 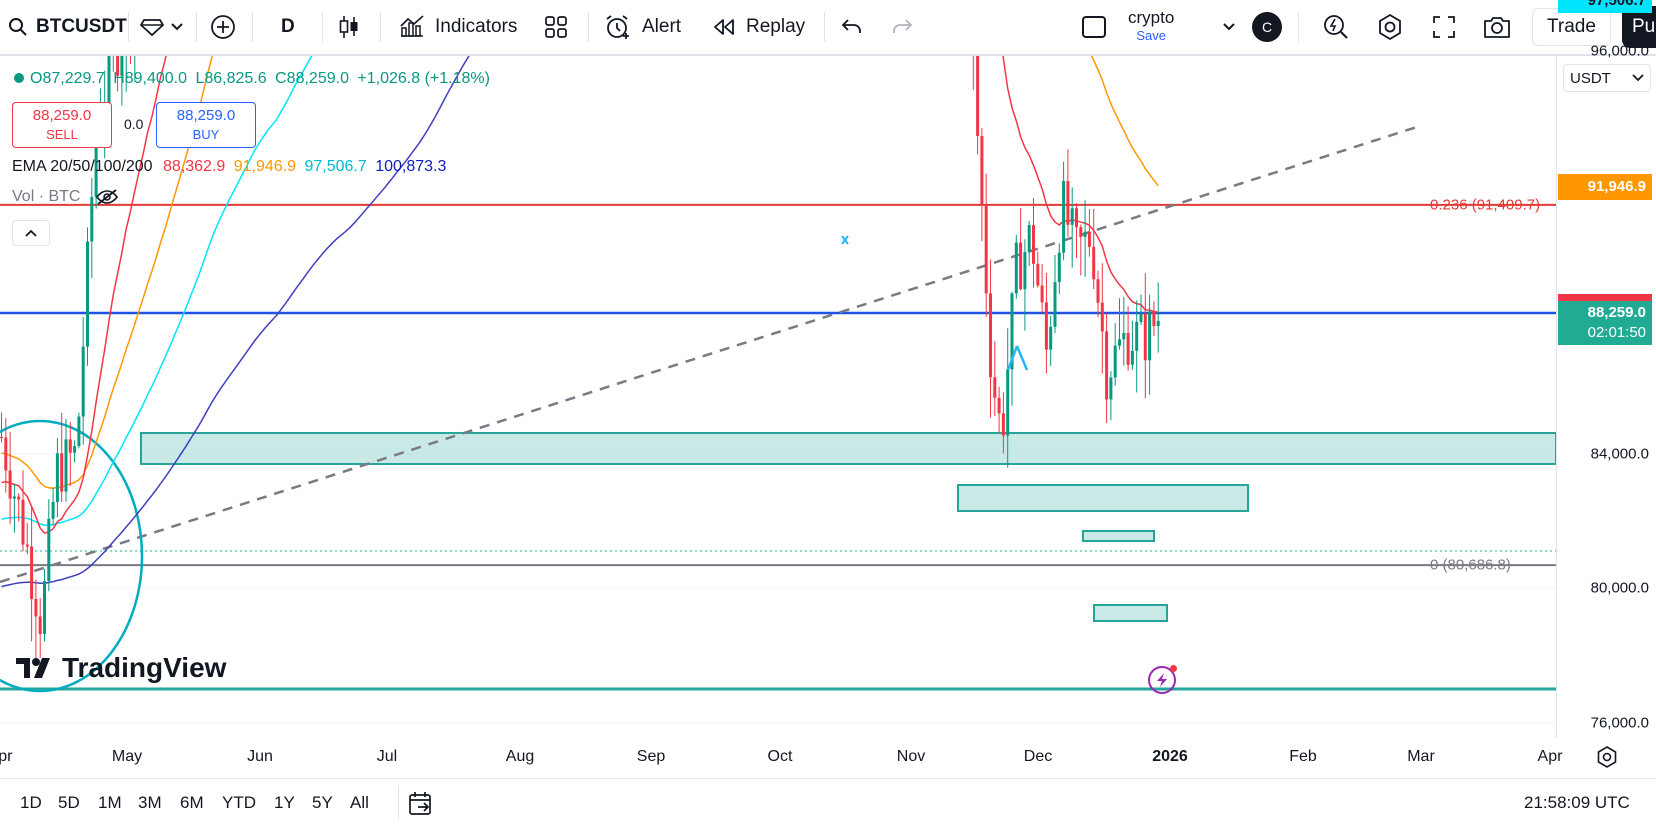 What do you see at coordinates (192, 802) in the screenshot?
I see `range-button-6m: 6M` at bounding box center [192, 802].